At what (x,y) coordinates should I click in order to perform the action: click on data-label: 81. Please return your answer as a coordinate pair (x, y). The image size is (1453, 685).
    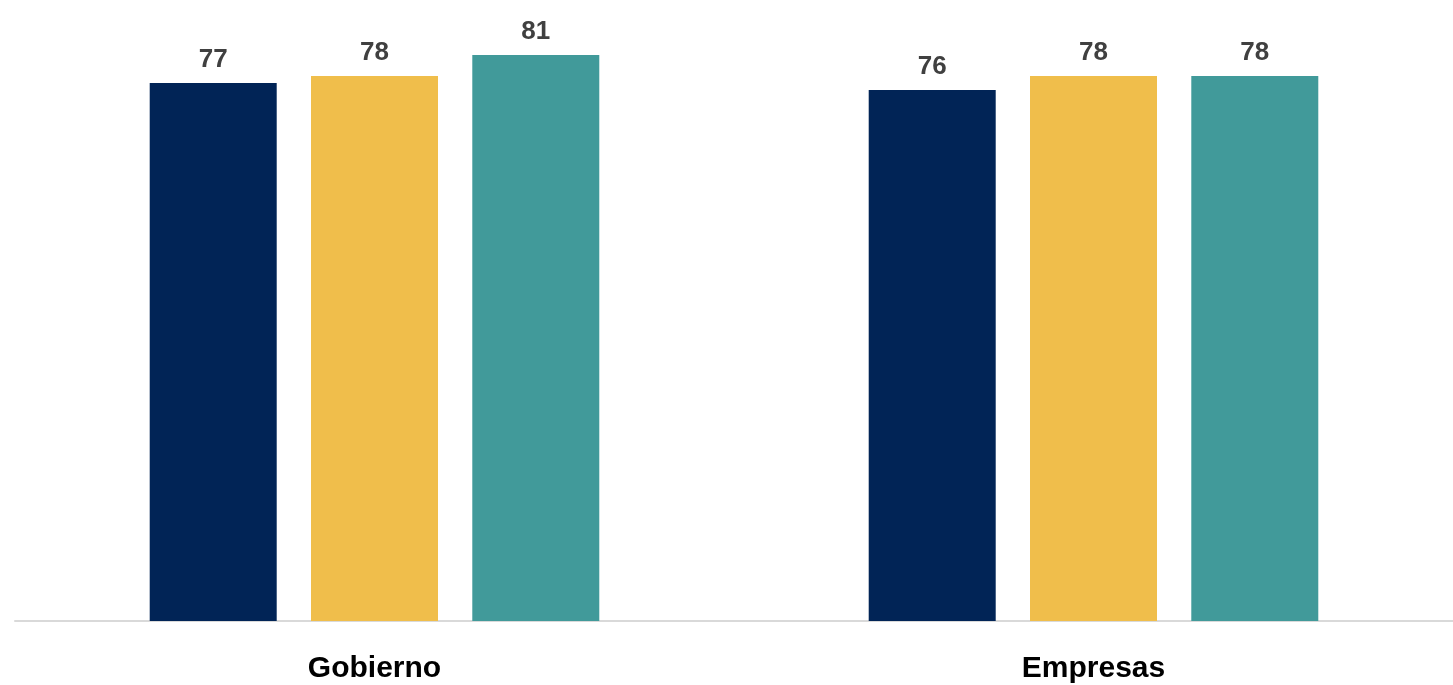
    Looking at the image, I should click on (536, 30).